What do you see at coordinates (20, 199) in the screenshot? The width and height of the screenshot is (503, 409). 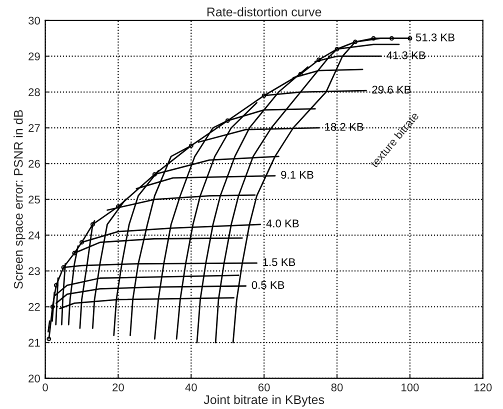 I see `y-axis-title: Screen space error: PSNR in dB` at bounding box center [20, 199].